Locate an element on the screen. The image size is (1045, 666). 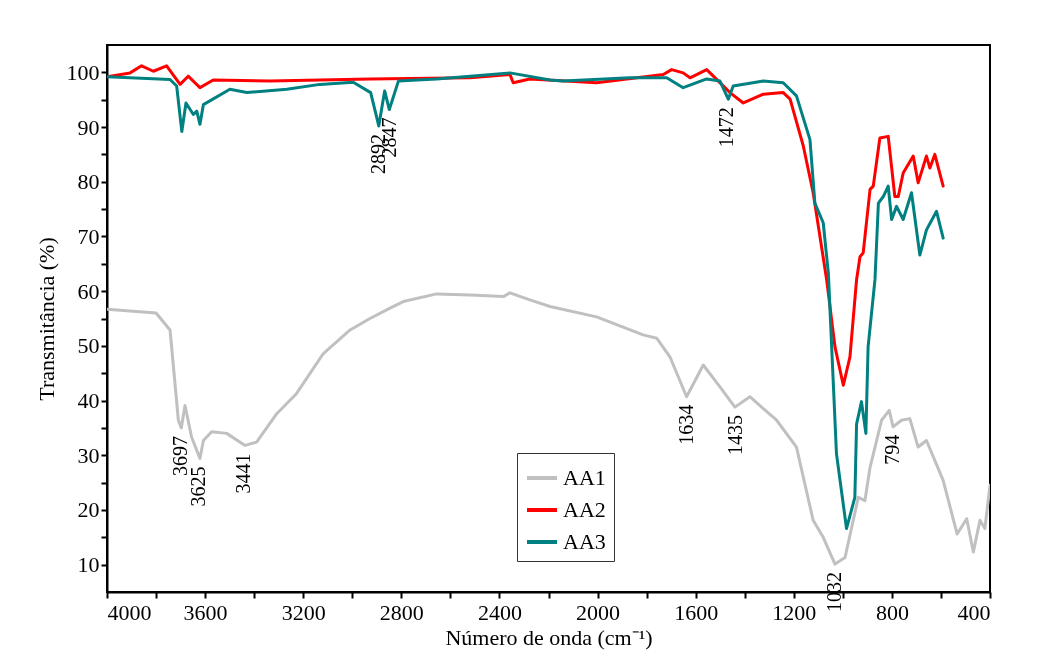
y-tick-label: 100 is located at coordinates (83, 72).